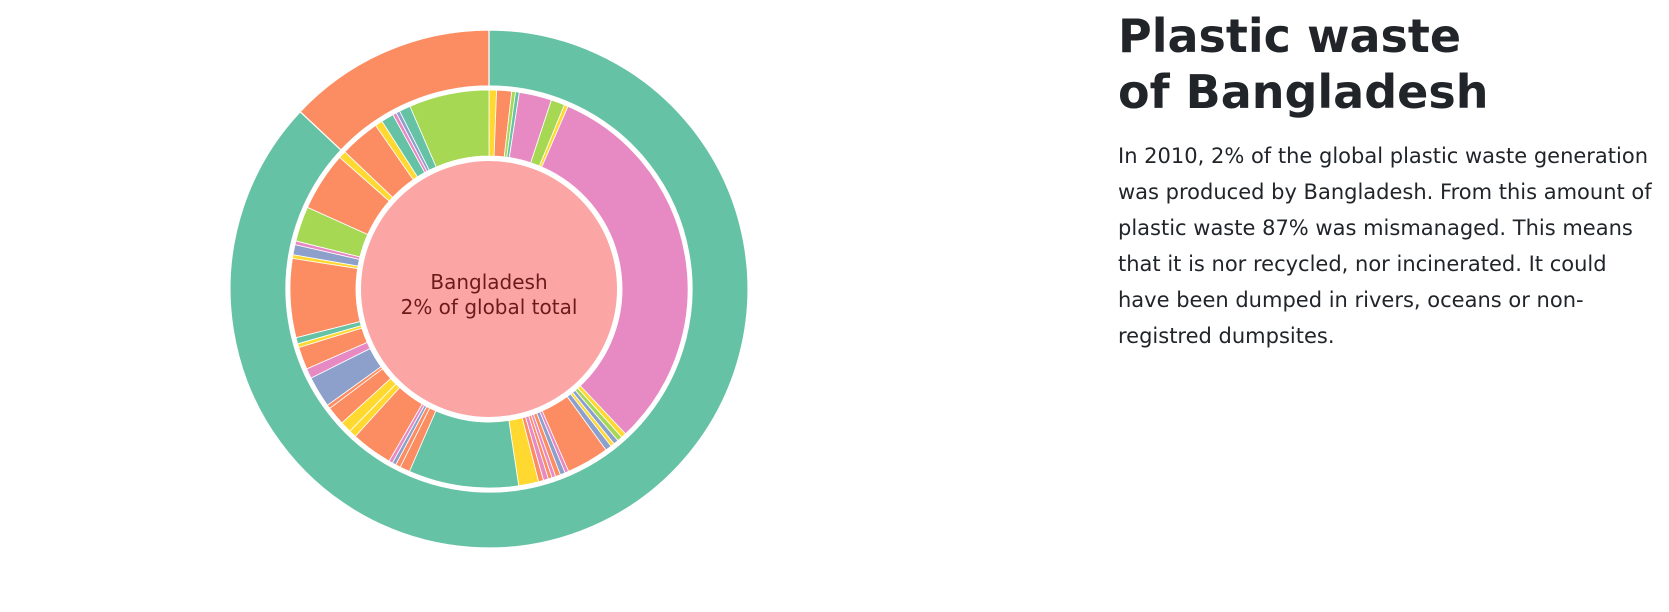 This screenshot has height=612, width=1669. Describe the element at coordinates (489, 307) in the screenshot. I see `center-label-line2: 2% of global total` at that location.